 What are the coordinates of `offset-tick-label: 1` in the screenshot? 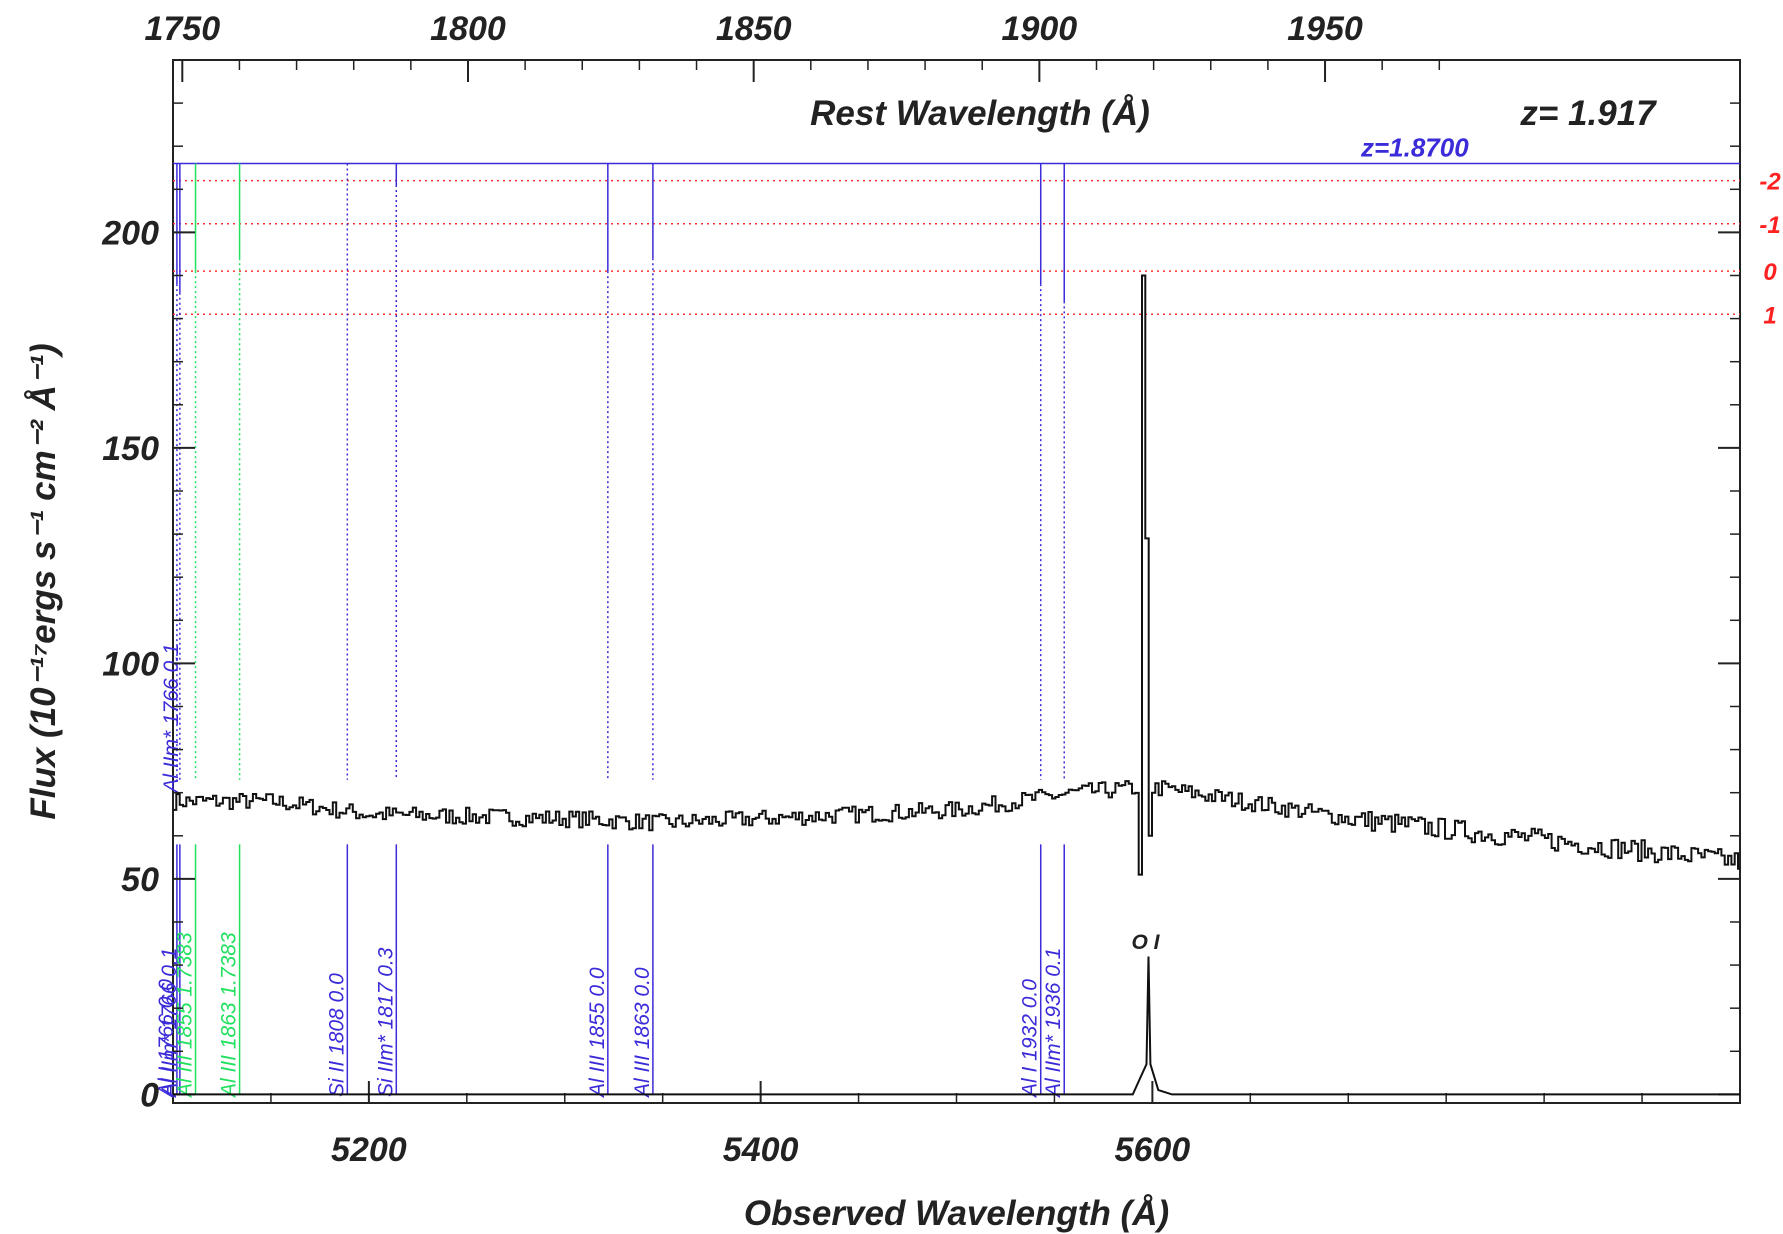 It's located at (1769, 315).